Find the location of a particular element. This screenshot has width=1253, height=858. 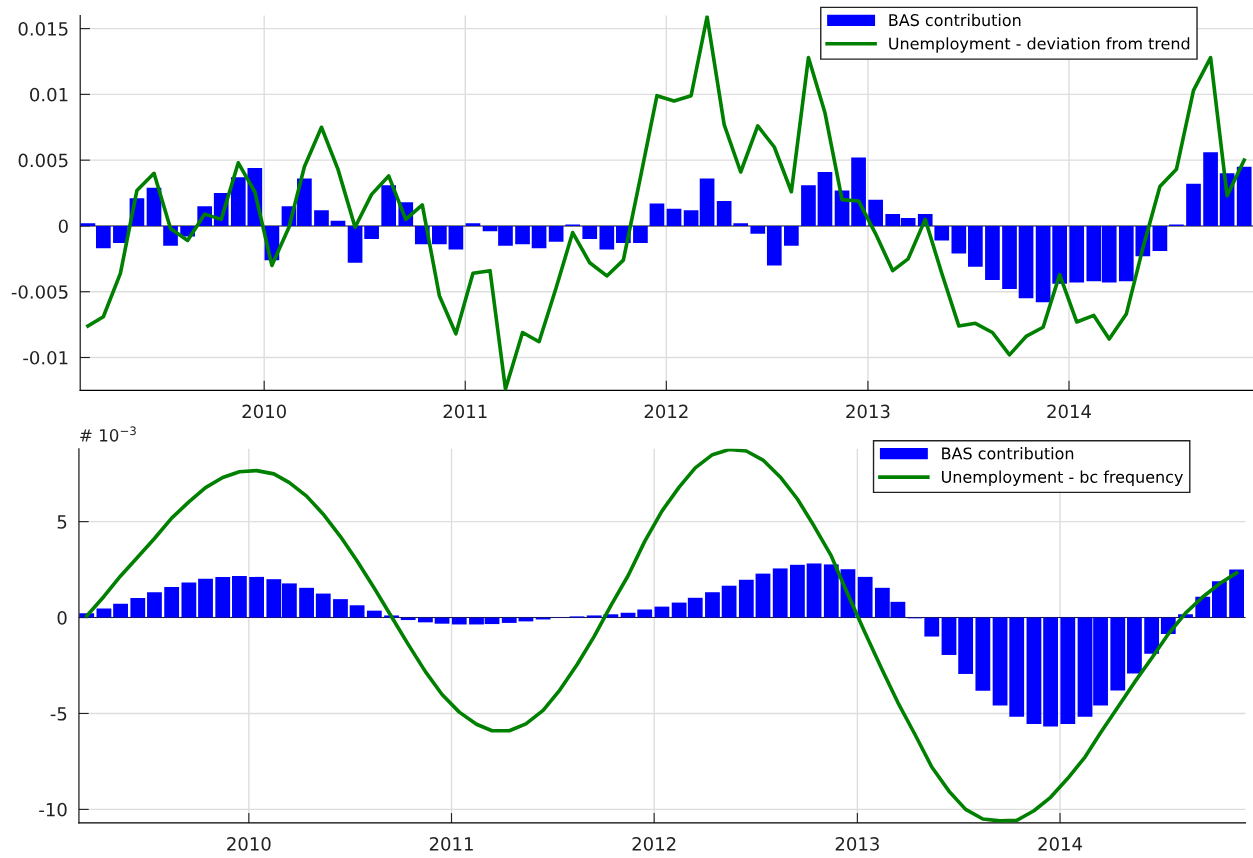

y-tick-label: -10 is located at coordinates (53, 809).